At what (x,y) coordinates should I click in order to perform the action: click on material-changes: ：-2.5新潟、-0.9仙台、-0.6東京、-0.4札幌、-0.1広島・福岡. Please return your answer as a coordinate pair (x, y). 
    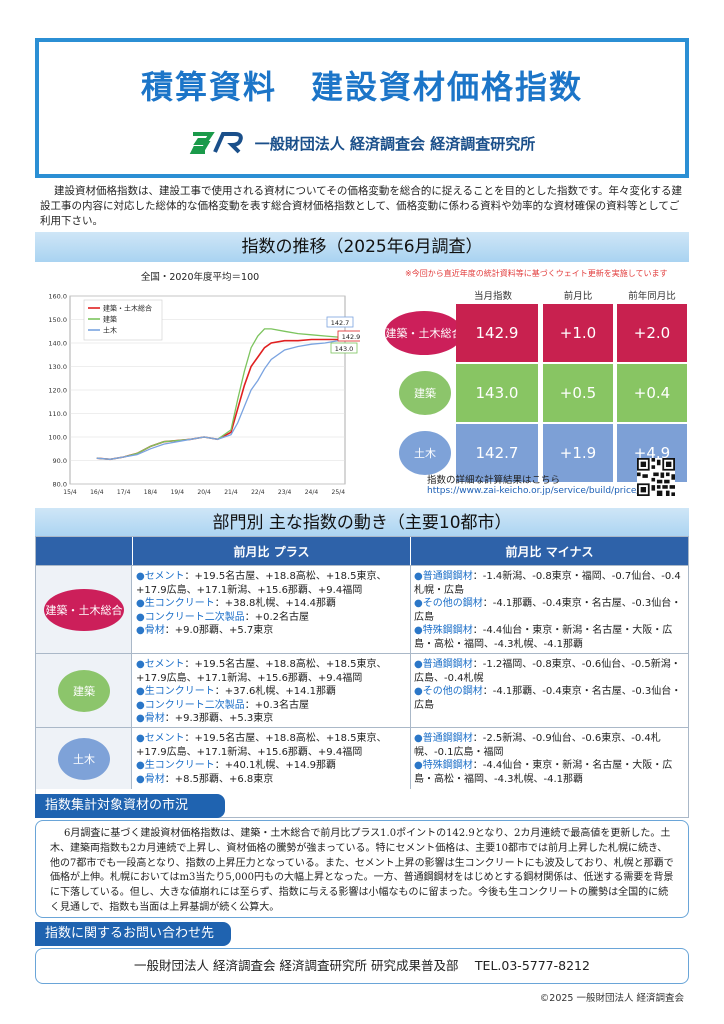
    Looking at the image, I should click on (537, 745).